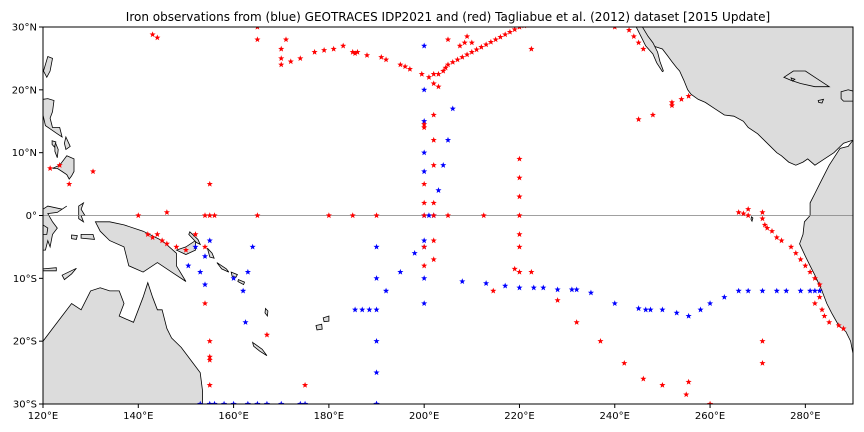 The height and width of the screenshot is (432, 864). I want to click on y-tick-label: 10°N, so click(24, 153).